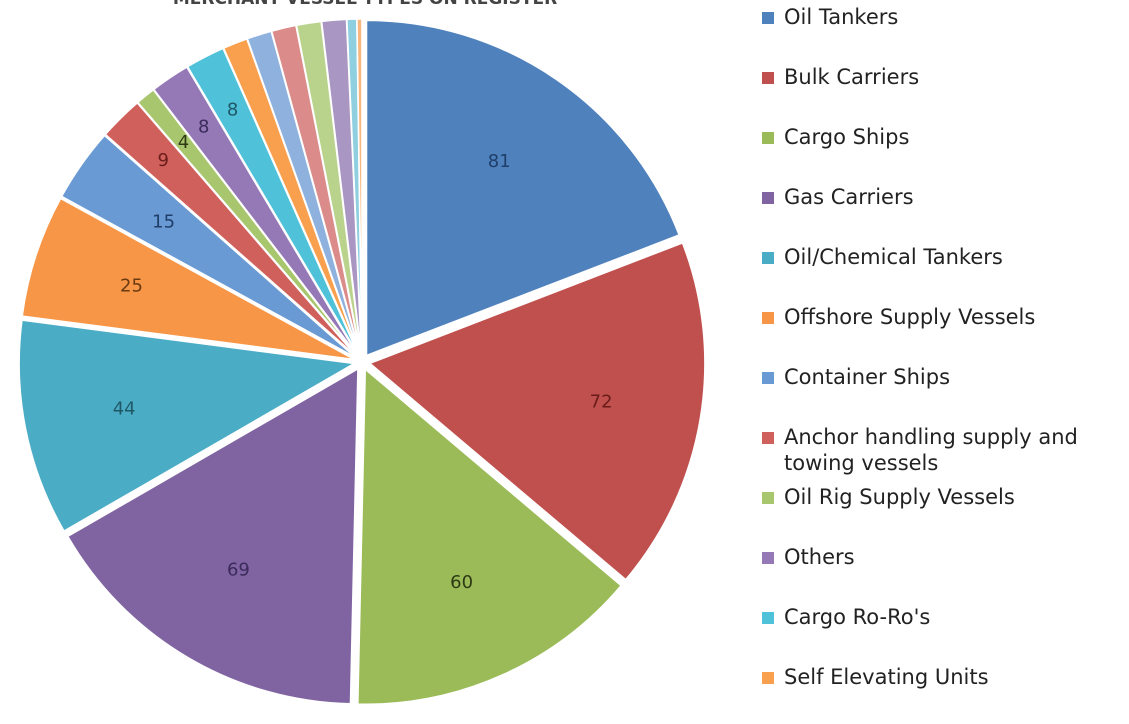 The height and width of the screenshot is (724, 1129). I want to click on legend-label: Cargo Ro-Ro's, so click(857, 617).